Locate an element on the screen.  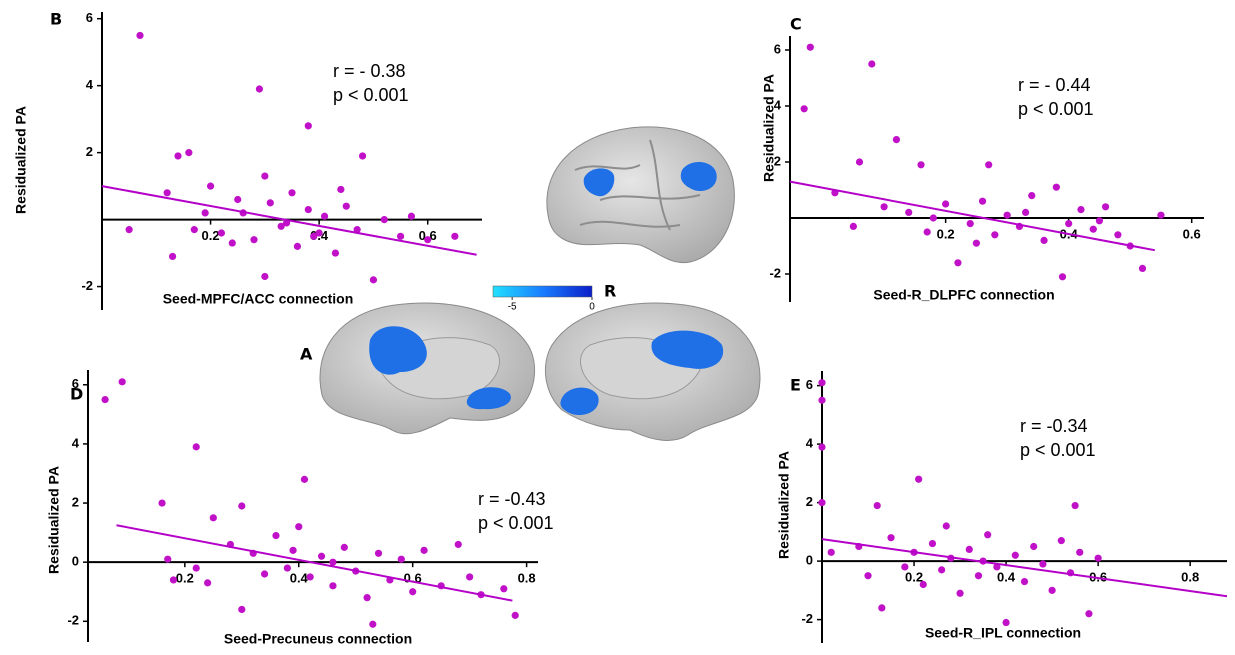
brain-medial-left is located at coordinates (427, 368).